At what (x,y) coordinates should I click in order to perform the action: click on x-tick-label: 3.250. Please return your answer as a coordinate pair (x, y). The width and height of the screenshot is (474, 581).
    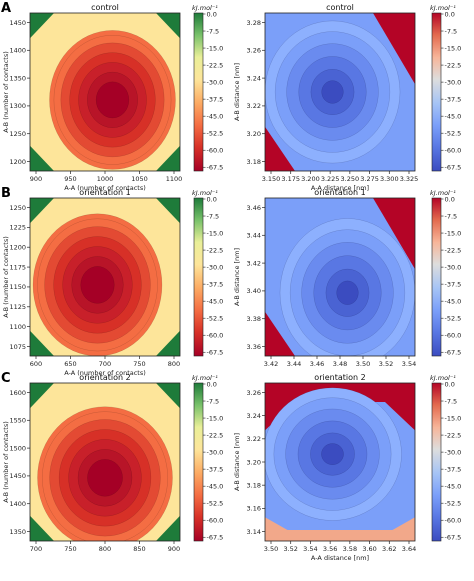
    Looking at the image, I should click on (350, 179).